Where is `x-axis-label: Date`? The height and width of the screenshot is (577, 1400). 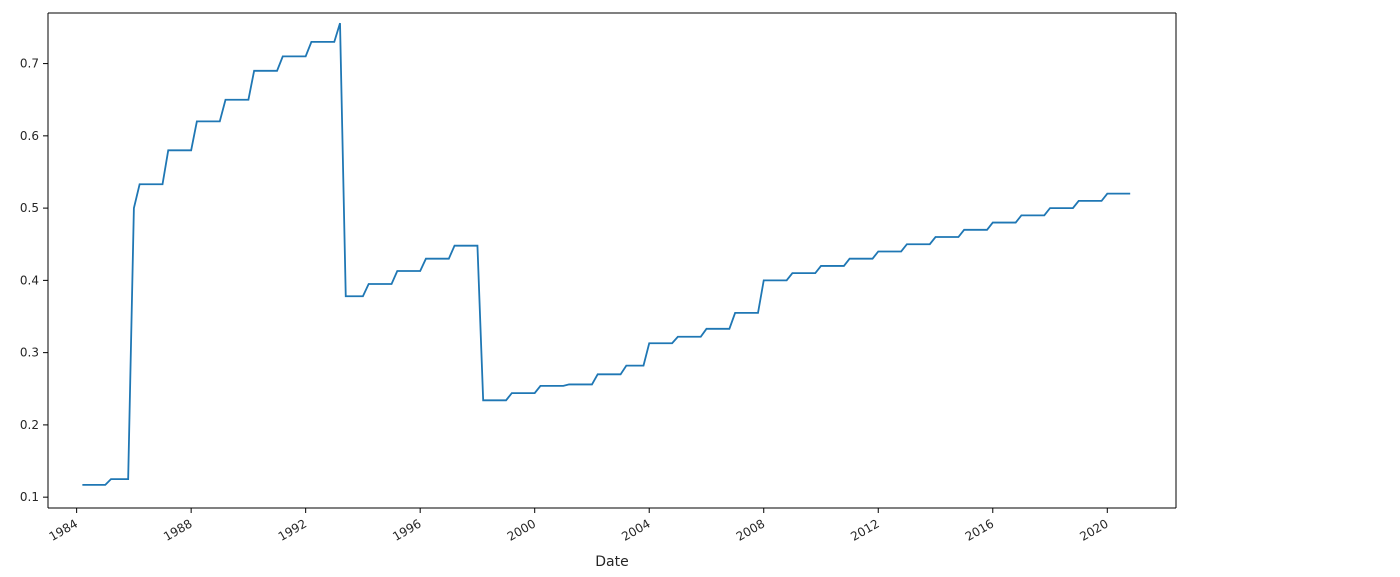
x-axis-label: Date is located at coordinates (611, 562).